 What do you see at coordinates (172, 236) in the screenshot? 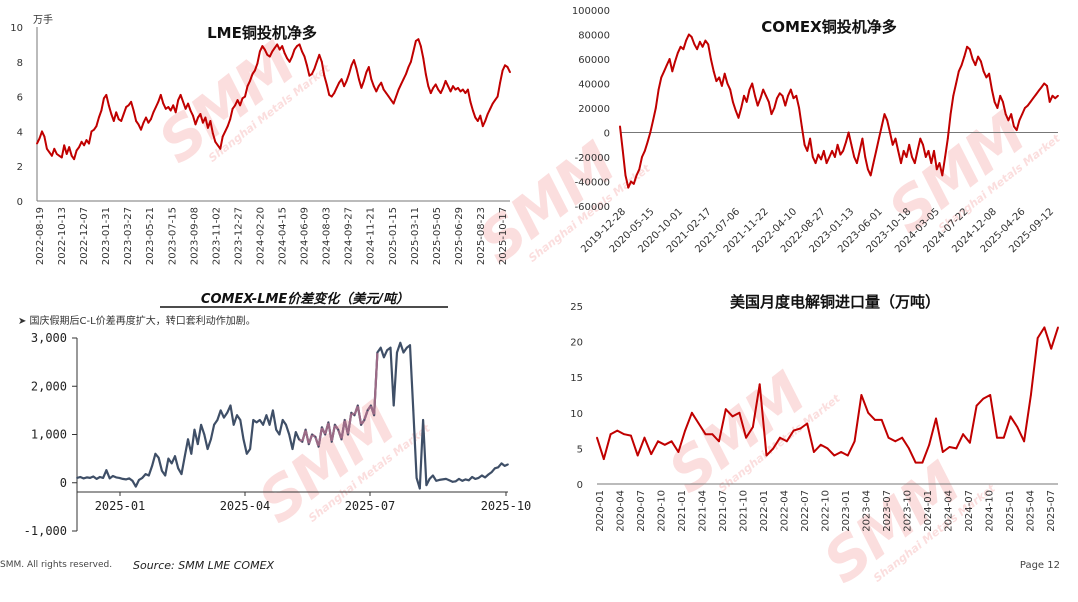
I see `x-tick-label: 2023-07-15` at bounding box center [172, 236].